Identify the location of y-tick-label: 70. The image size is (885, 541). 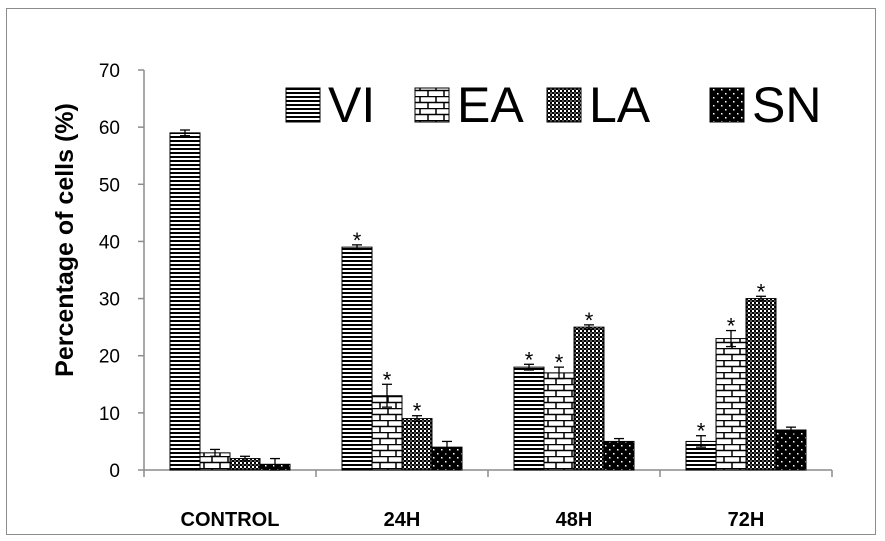
(109, 71).